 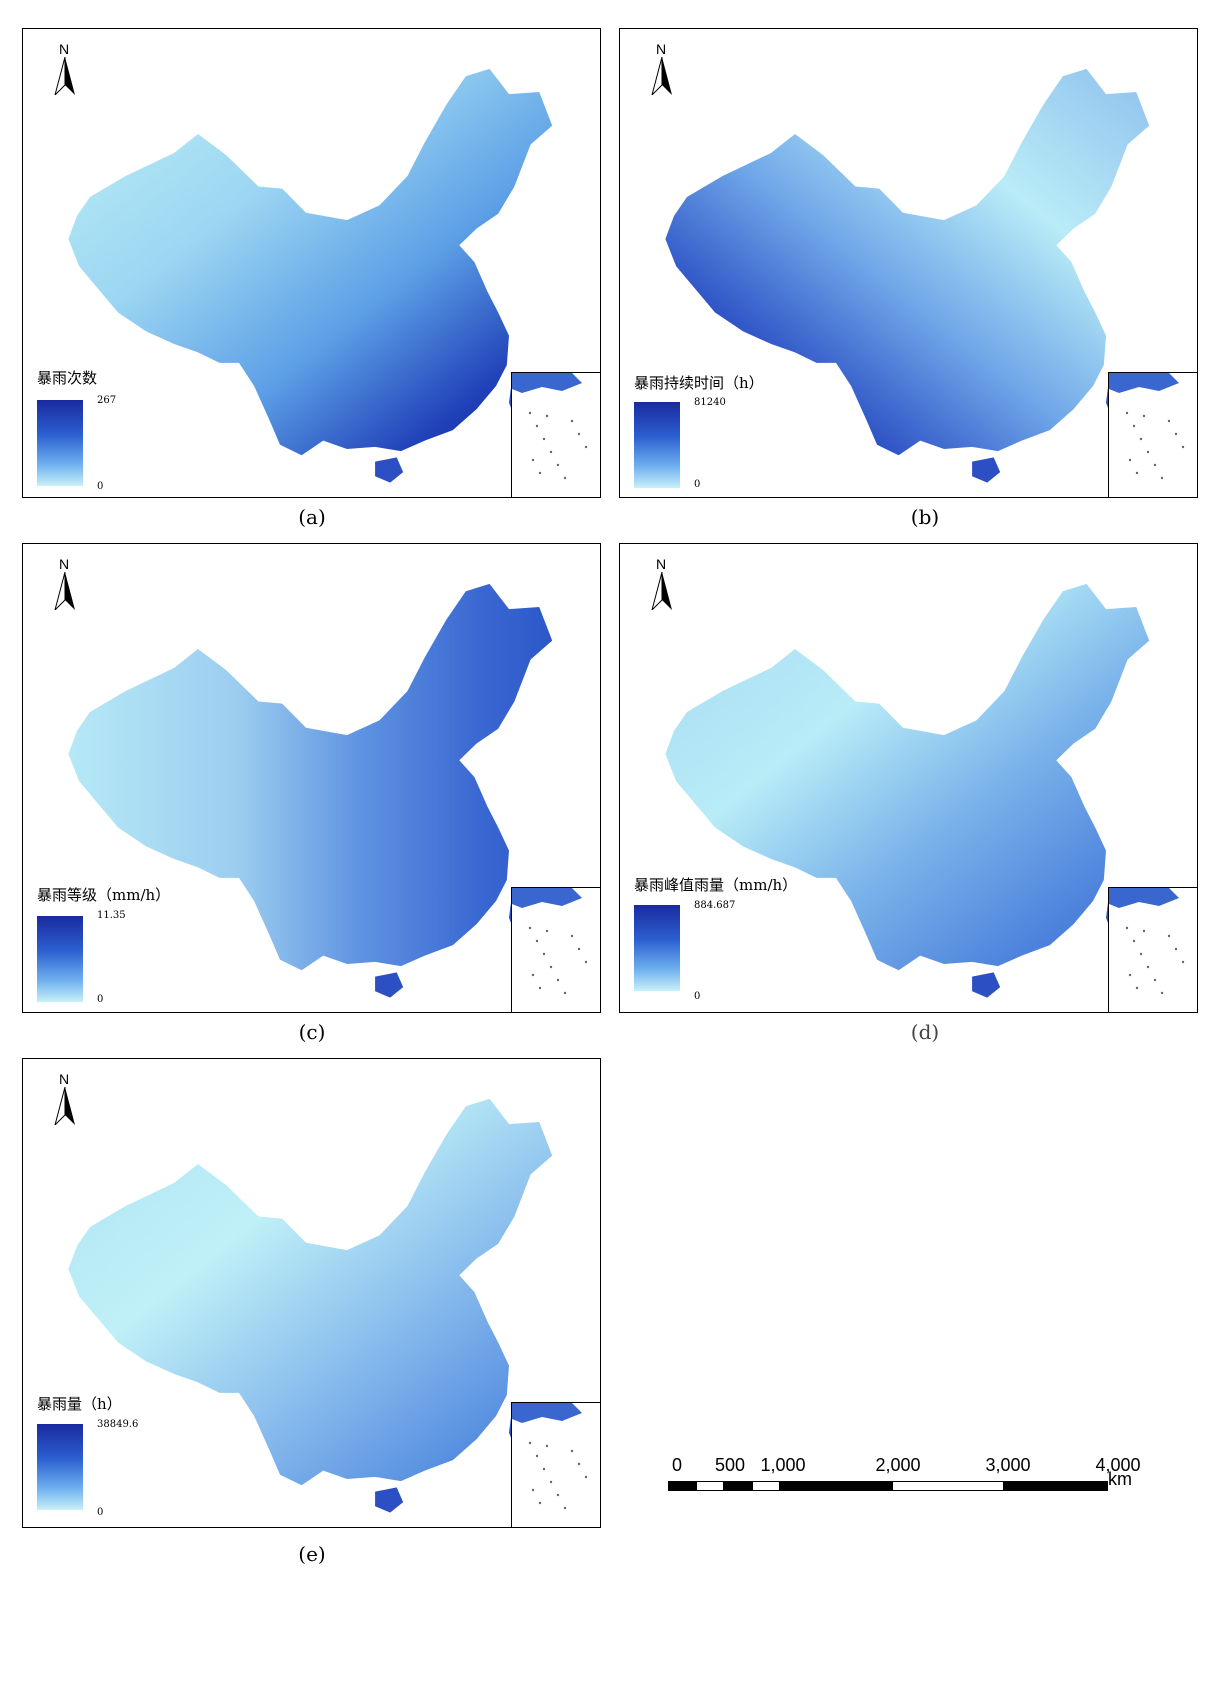 I want to click on scale-unit: km, so click(x=1120, y=1479).